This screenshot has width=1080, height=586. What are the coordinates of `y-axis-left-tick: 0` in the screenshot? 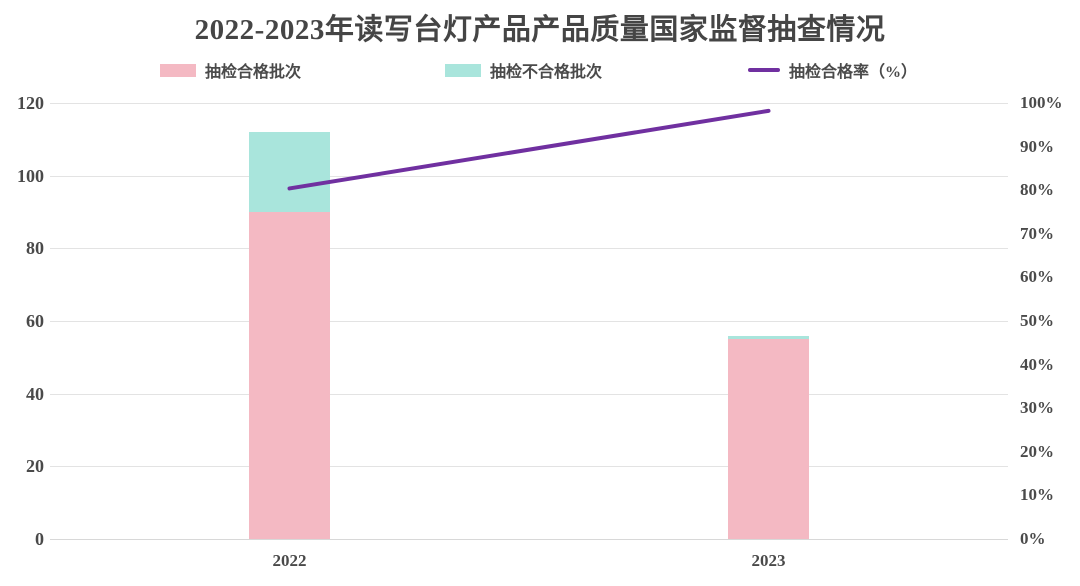 It's located at (39, 539).